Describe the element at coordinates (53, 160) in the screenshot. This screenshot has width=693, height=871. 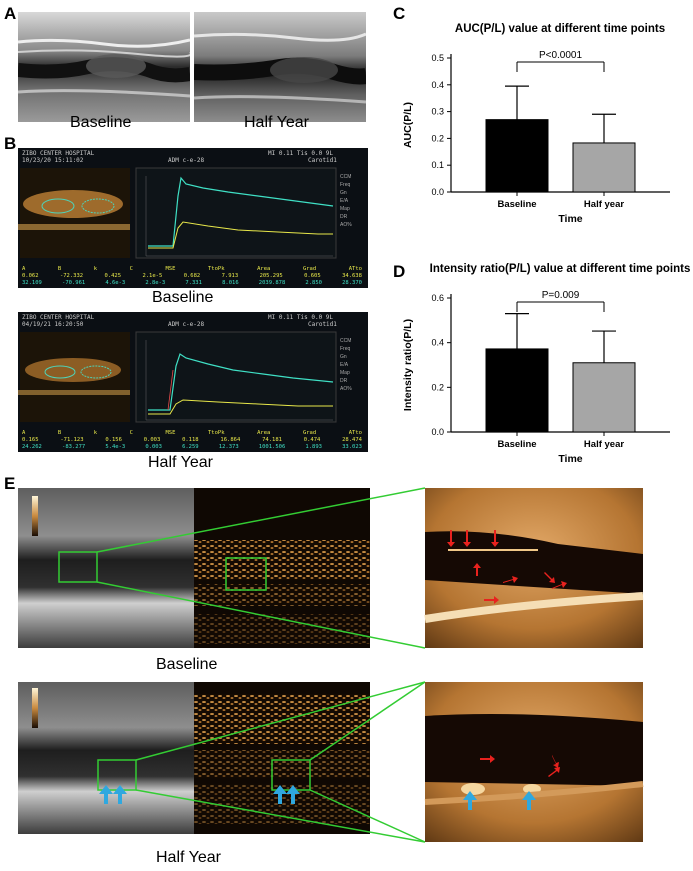
I see `scan-datetime: 10/23/20 15:11:02` at that location.